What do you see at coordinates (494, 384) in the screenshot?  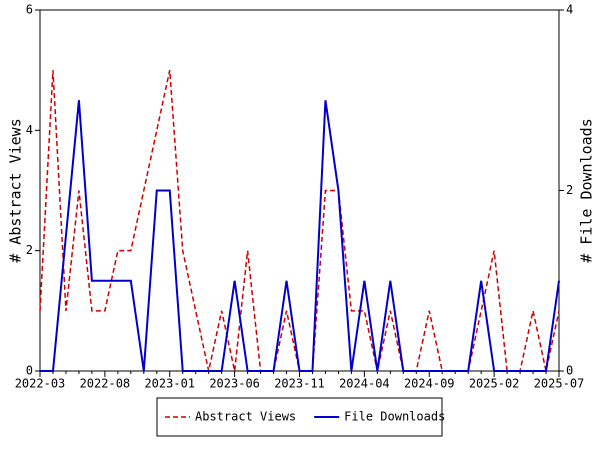 I see `x-tick-label: 2025-02` at bounding box center [494, 384].